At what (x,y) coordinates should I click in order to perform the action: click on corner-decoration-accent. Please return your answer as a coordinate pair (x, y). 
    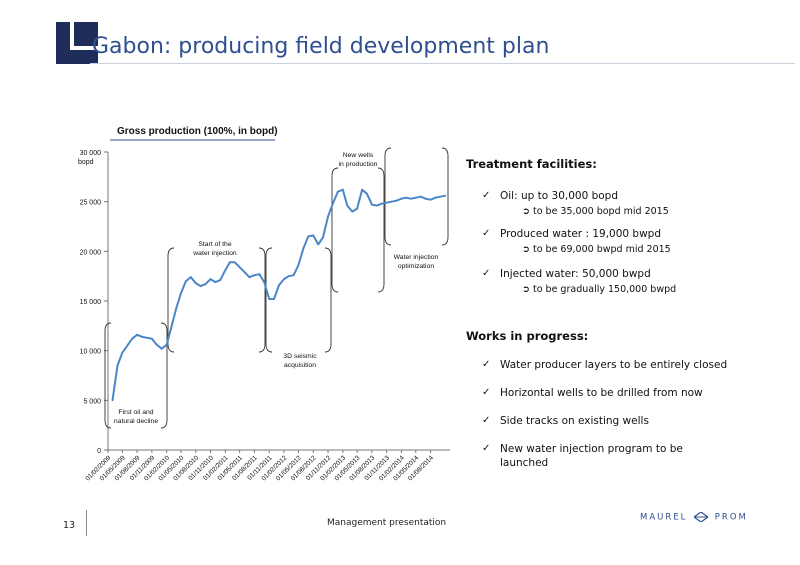
    Looking at the image, I should click on (86, 34).